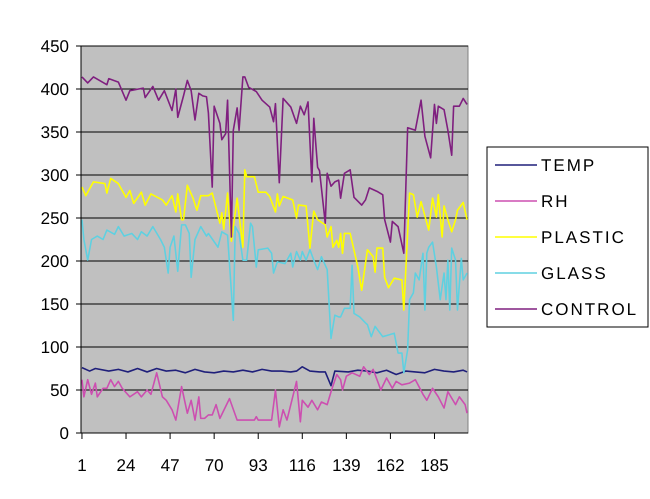 Image resolution: width=650 pixels, height=499 pixels. Describe the element at coordinates (54, 261) in the screenshot. I see `y-tick-label: 200` at that location.